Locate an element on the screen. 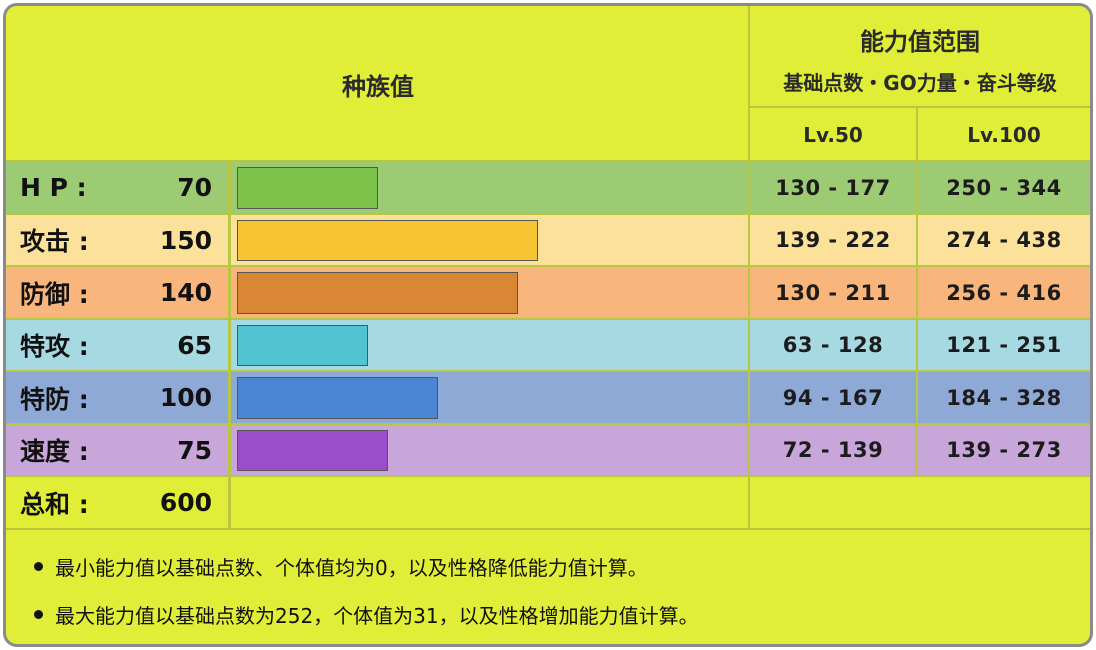  lv100-header-label: Lv.100 is located at coordinates (1004, 135).